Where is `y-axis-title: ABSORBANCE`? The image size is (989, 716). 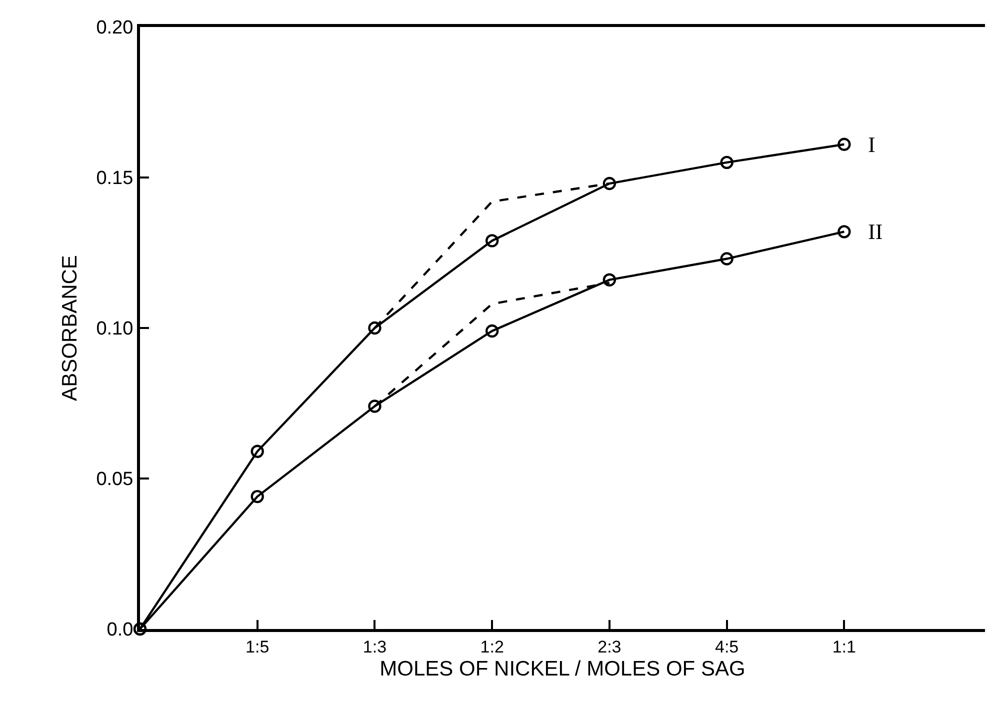 y-axis-title: ABSORBANCE is located at coordinates (70, 328).